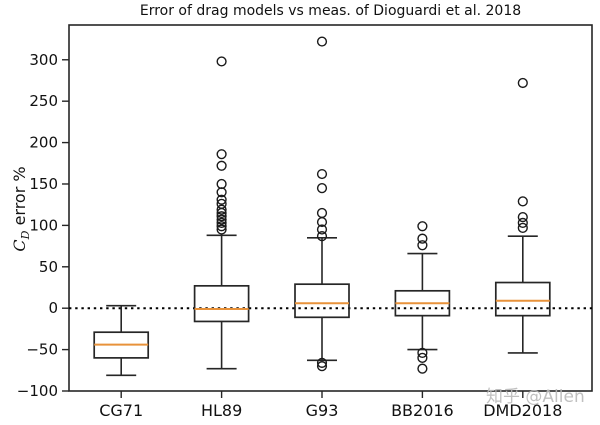 The image size is (600, 425). I want to click on y-tick-label: 200, so click(43, 143).